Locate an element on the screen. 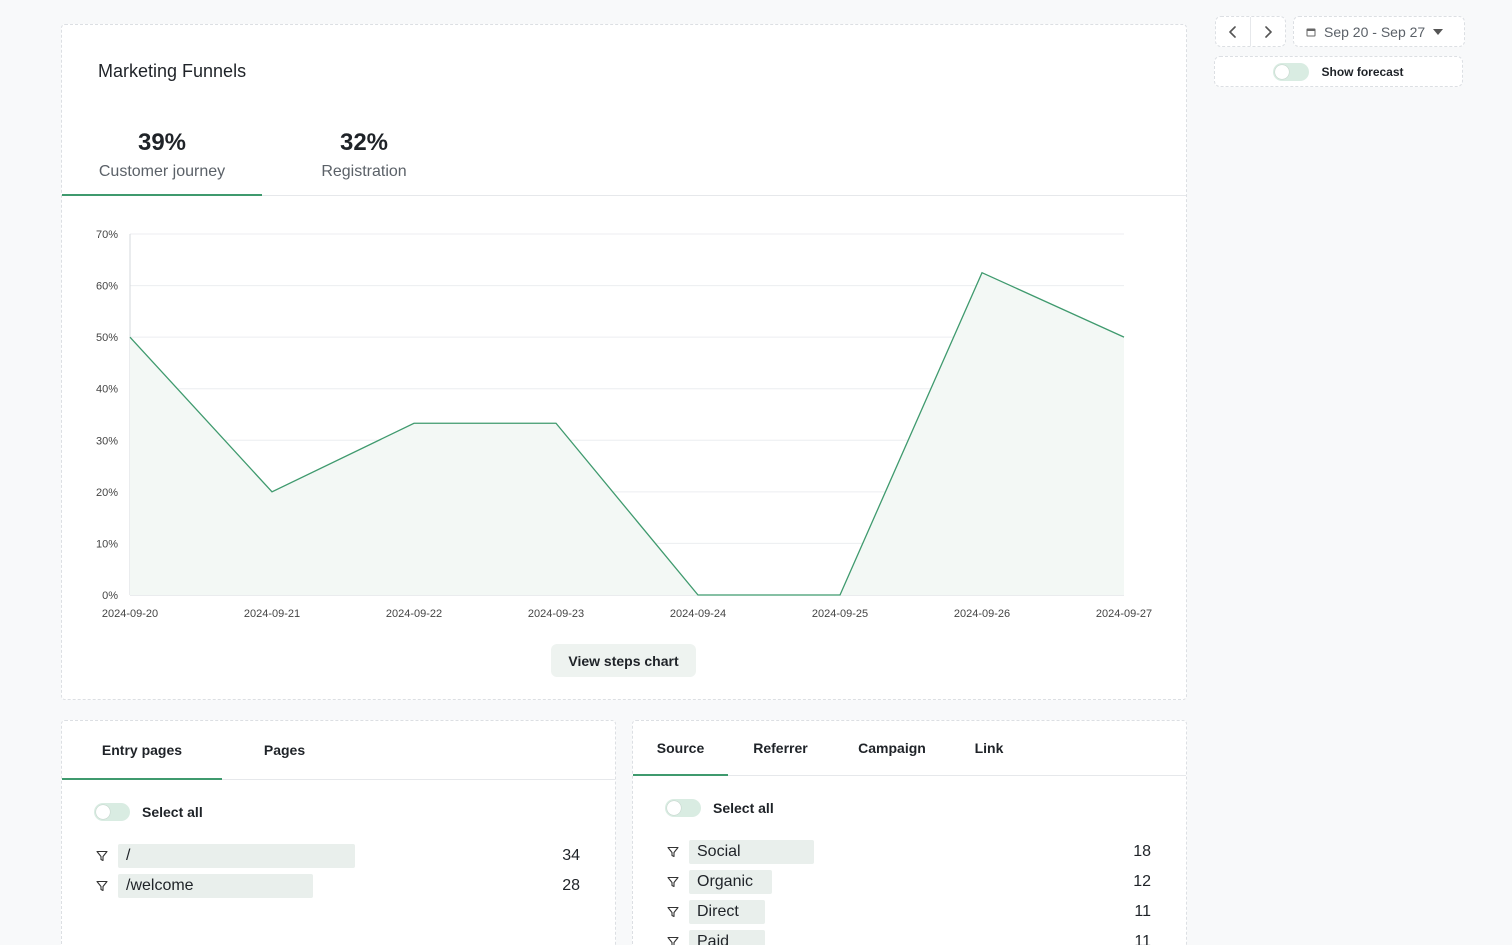 The height and width of the screenshot is (945, 1512). tab-source: Source is located at coordinates (680, 748).